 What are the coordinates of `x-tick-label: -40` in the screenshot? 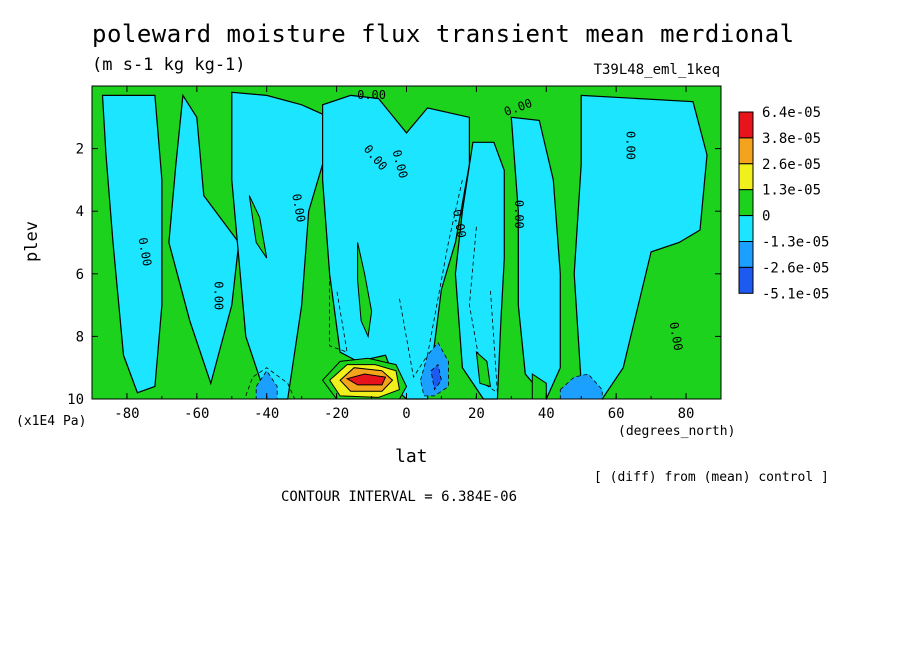 It's located at (266, 414).